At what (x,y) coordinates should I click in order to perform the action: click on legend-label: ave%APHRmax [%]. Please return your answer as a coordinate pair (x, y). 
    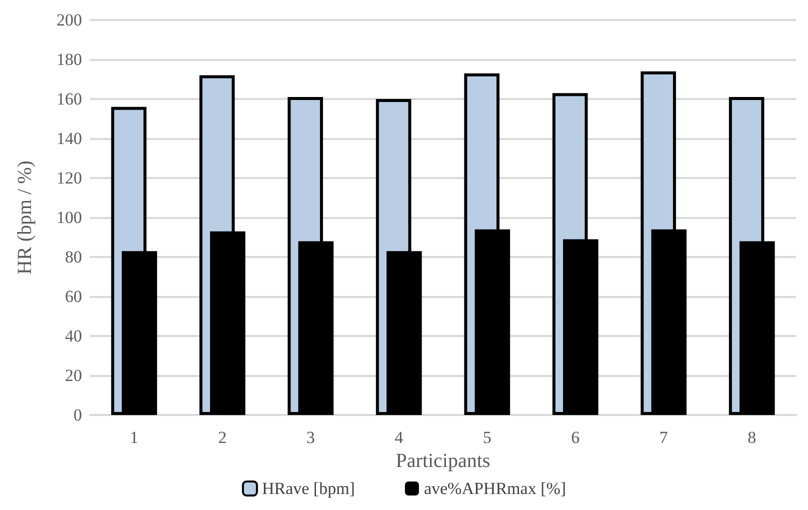
    Looking at the image, I should click on (495, 488).